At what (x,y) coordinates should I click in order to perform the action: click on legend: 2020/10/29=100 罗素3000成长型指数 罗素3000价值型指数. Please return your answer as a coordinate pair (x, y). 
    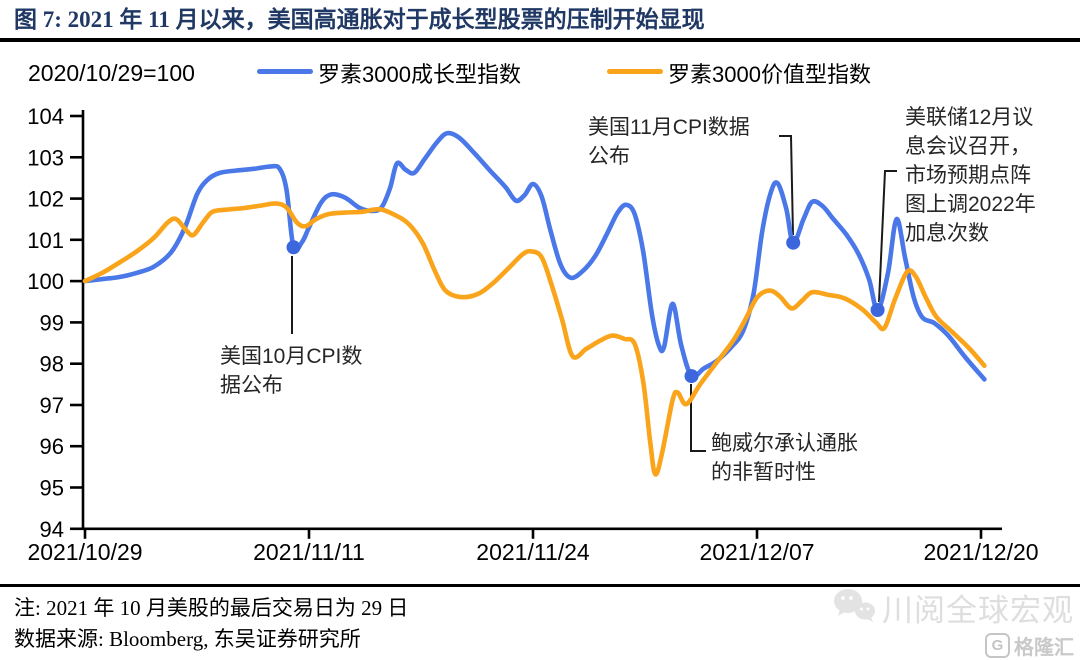
    Looking at the image, I should click on (540, 68).